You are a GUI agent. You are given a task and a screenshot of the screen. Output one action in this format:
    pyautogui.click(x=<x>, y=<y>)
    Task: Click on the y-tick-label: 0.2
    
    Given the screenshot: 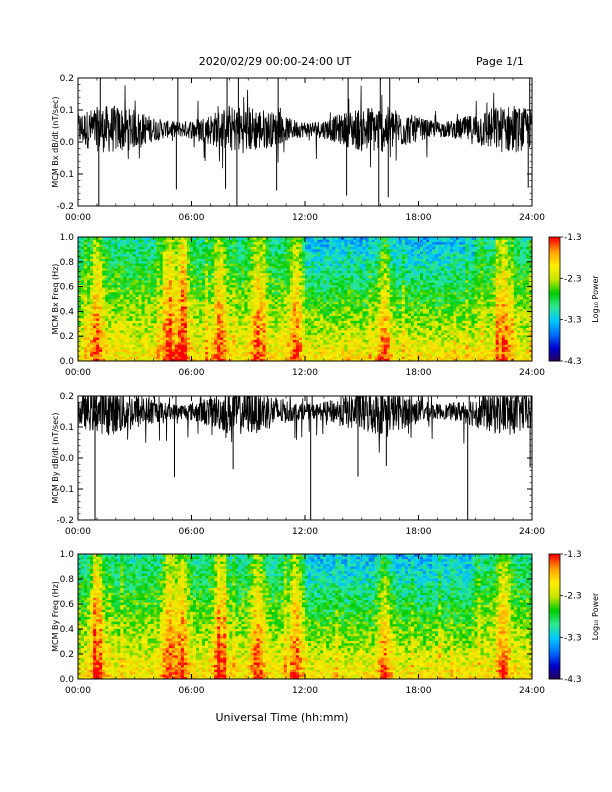 What is the action you would take?
    pyautogui.click(x=67, y=79)
    